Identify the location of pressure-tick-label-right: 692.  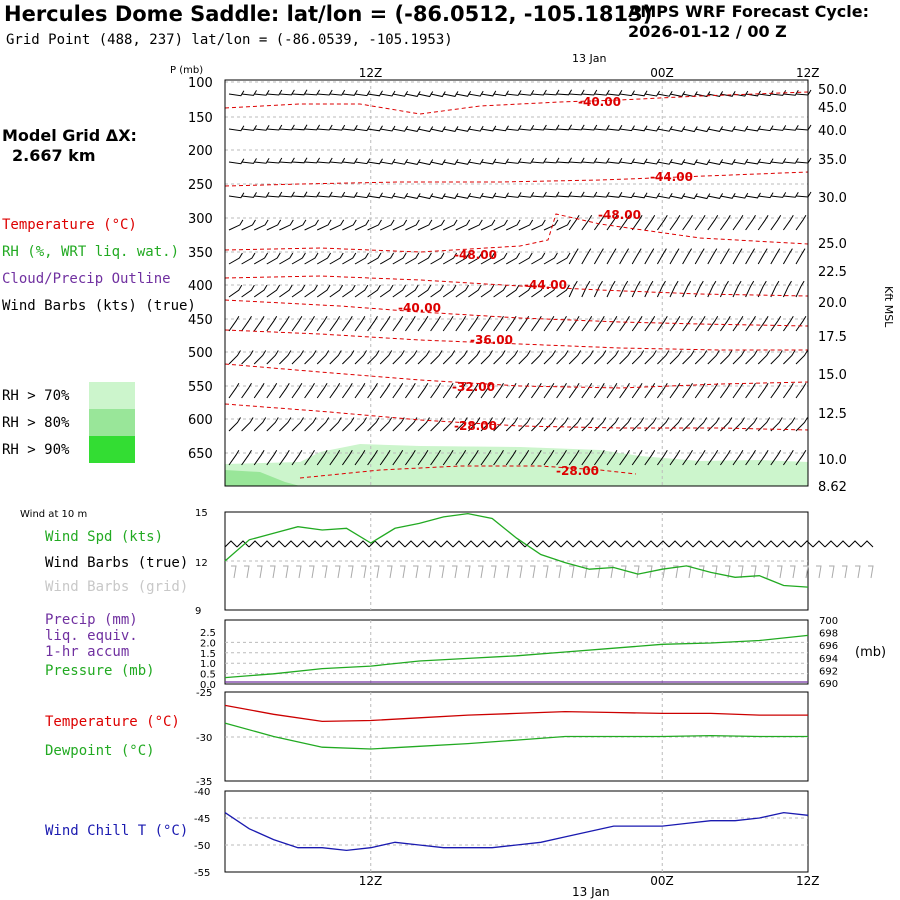
(828, 671).